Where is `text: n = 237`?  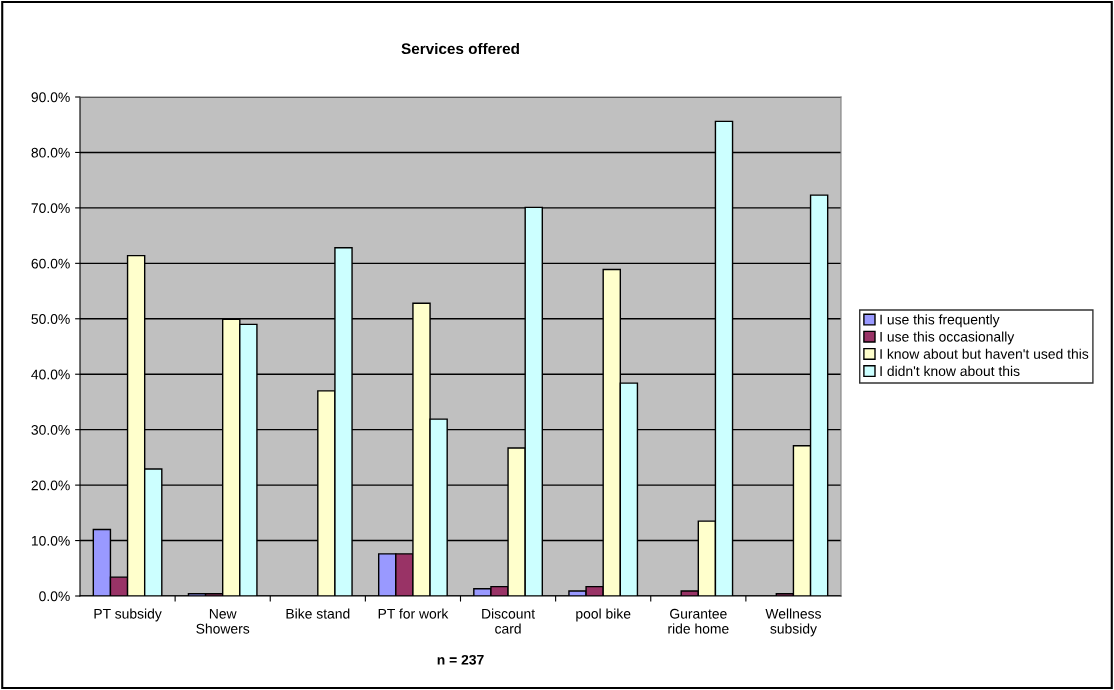
text: n = 237 is located at coordinates (460, 659).